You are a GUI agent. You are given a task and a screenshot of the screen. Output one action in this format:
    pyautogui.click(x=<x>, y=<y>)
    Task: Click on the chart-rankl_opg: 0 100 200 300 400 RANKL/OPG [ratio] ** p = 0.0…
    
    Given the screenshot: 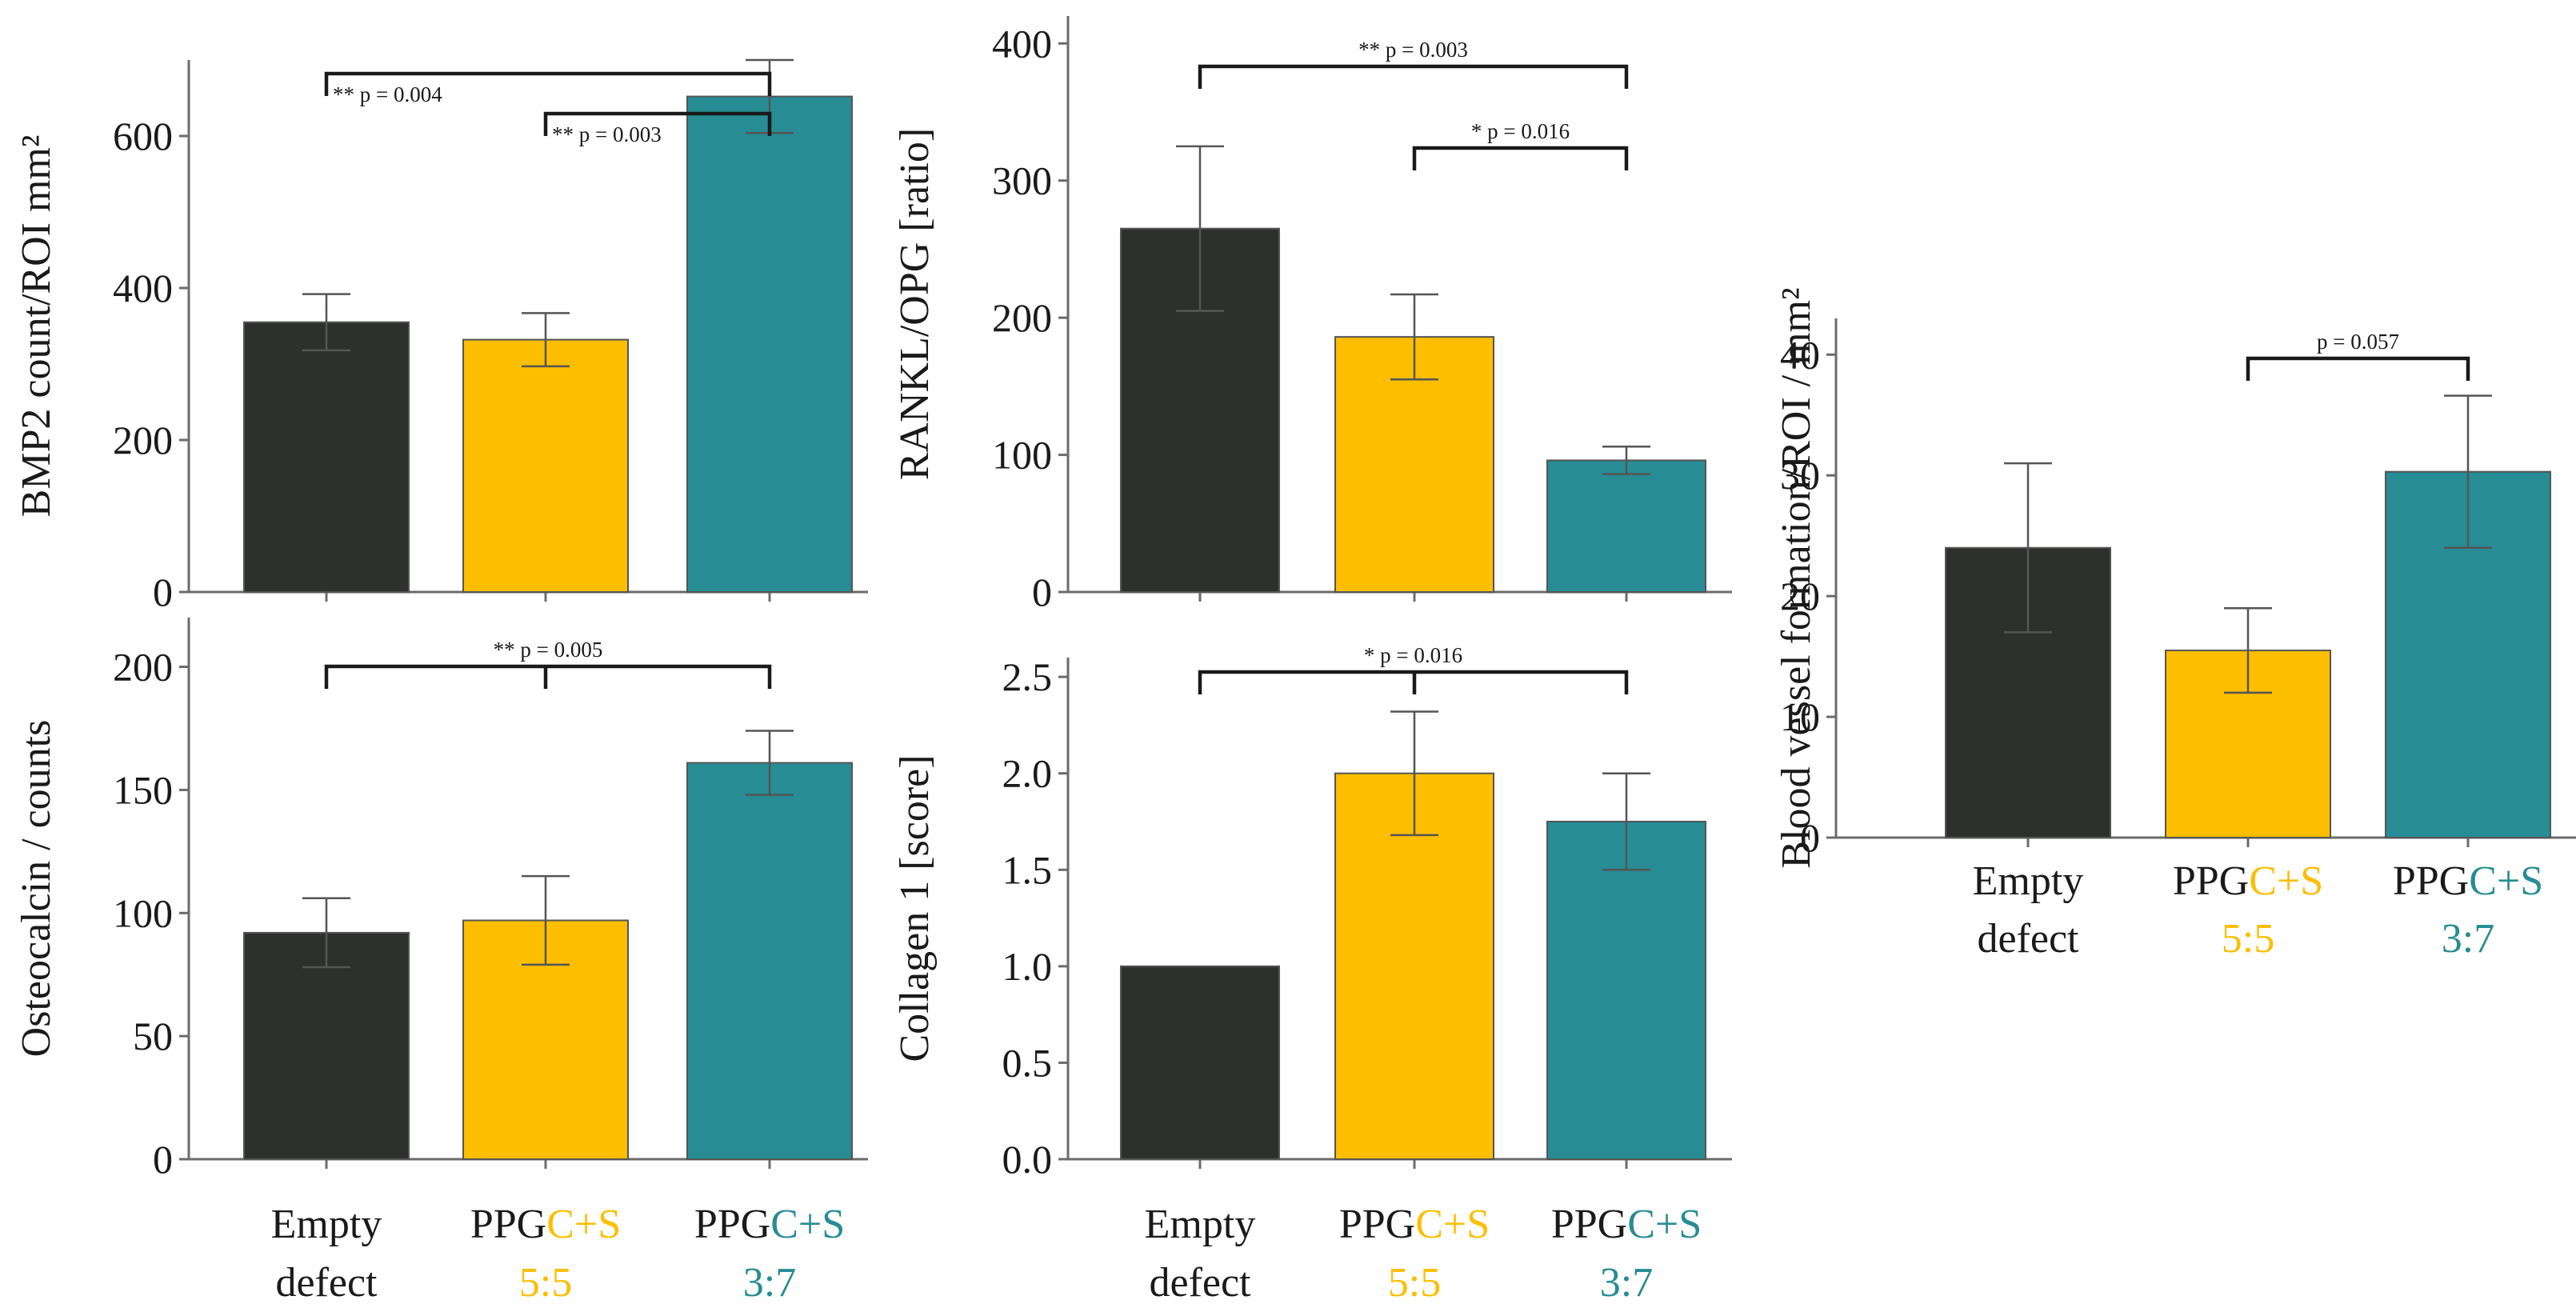 What is the action you would take?
    pyautogui.click(x=1312, y=315)
    